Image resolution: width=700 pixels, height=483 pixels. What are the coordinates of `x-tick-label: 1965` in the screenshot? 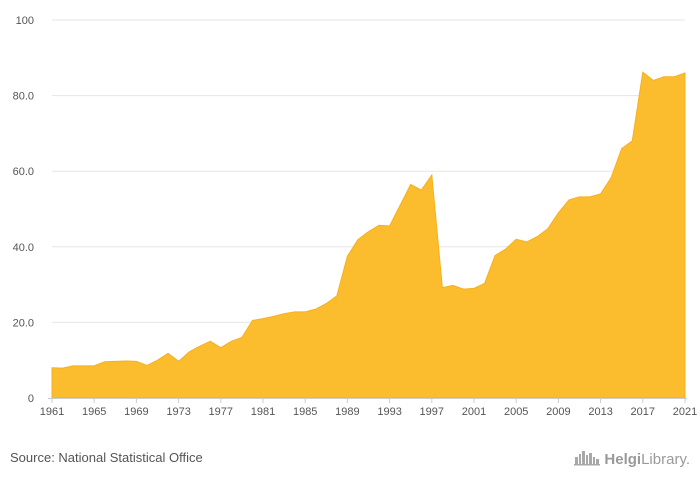 It's located at (94, 412).